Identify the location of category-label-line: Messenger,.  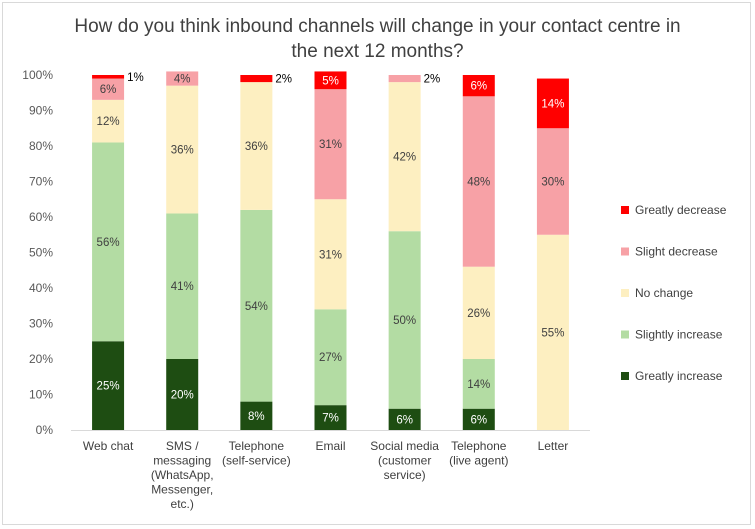
(182, 490).